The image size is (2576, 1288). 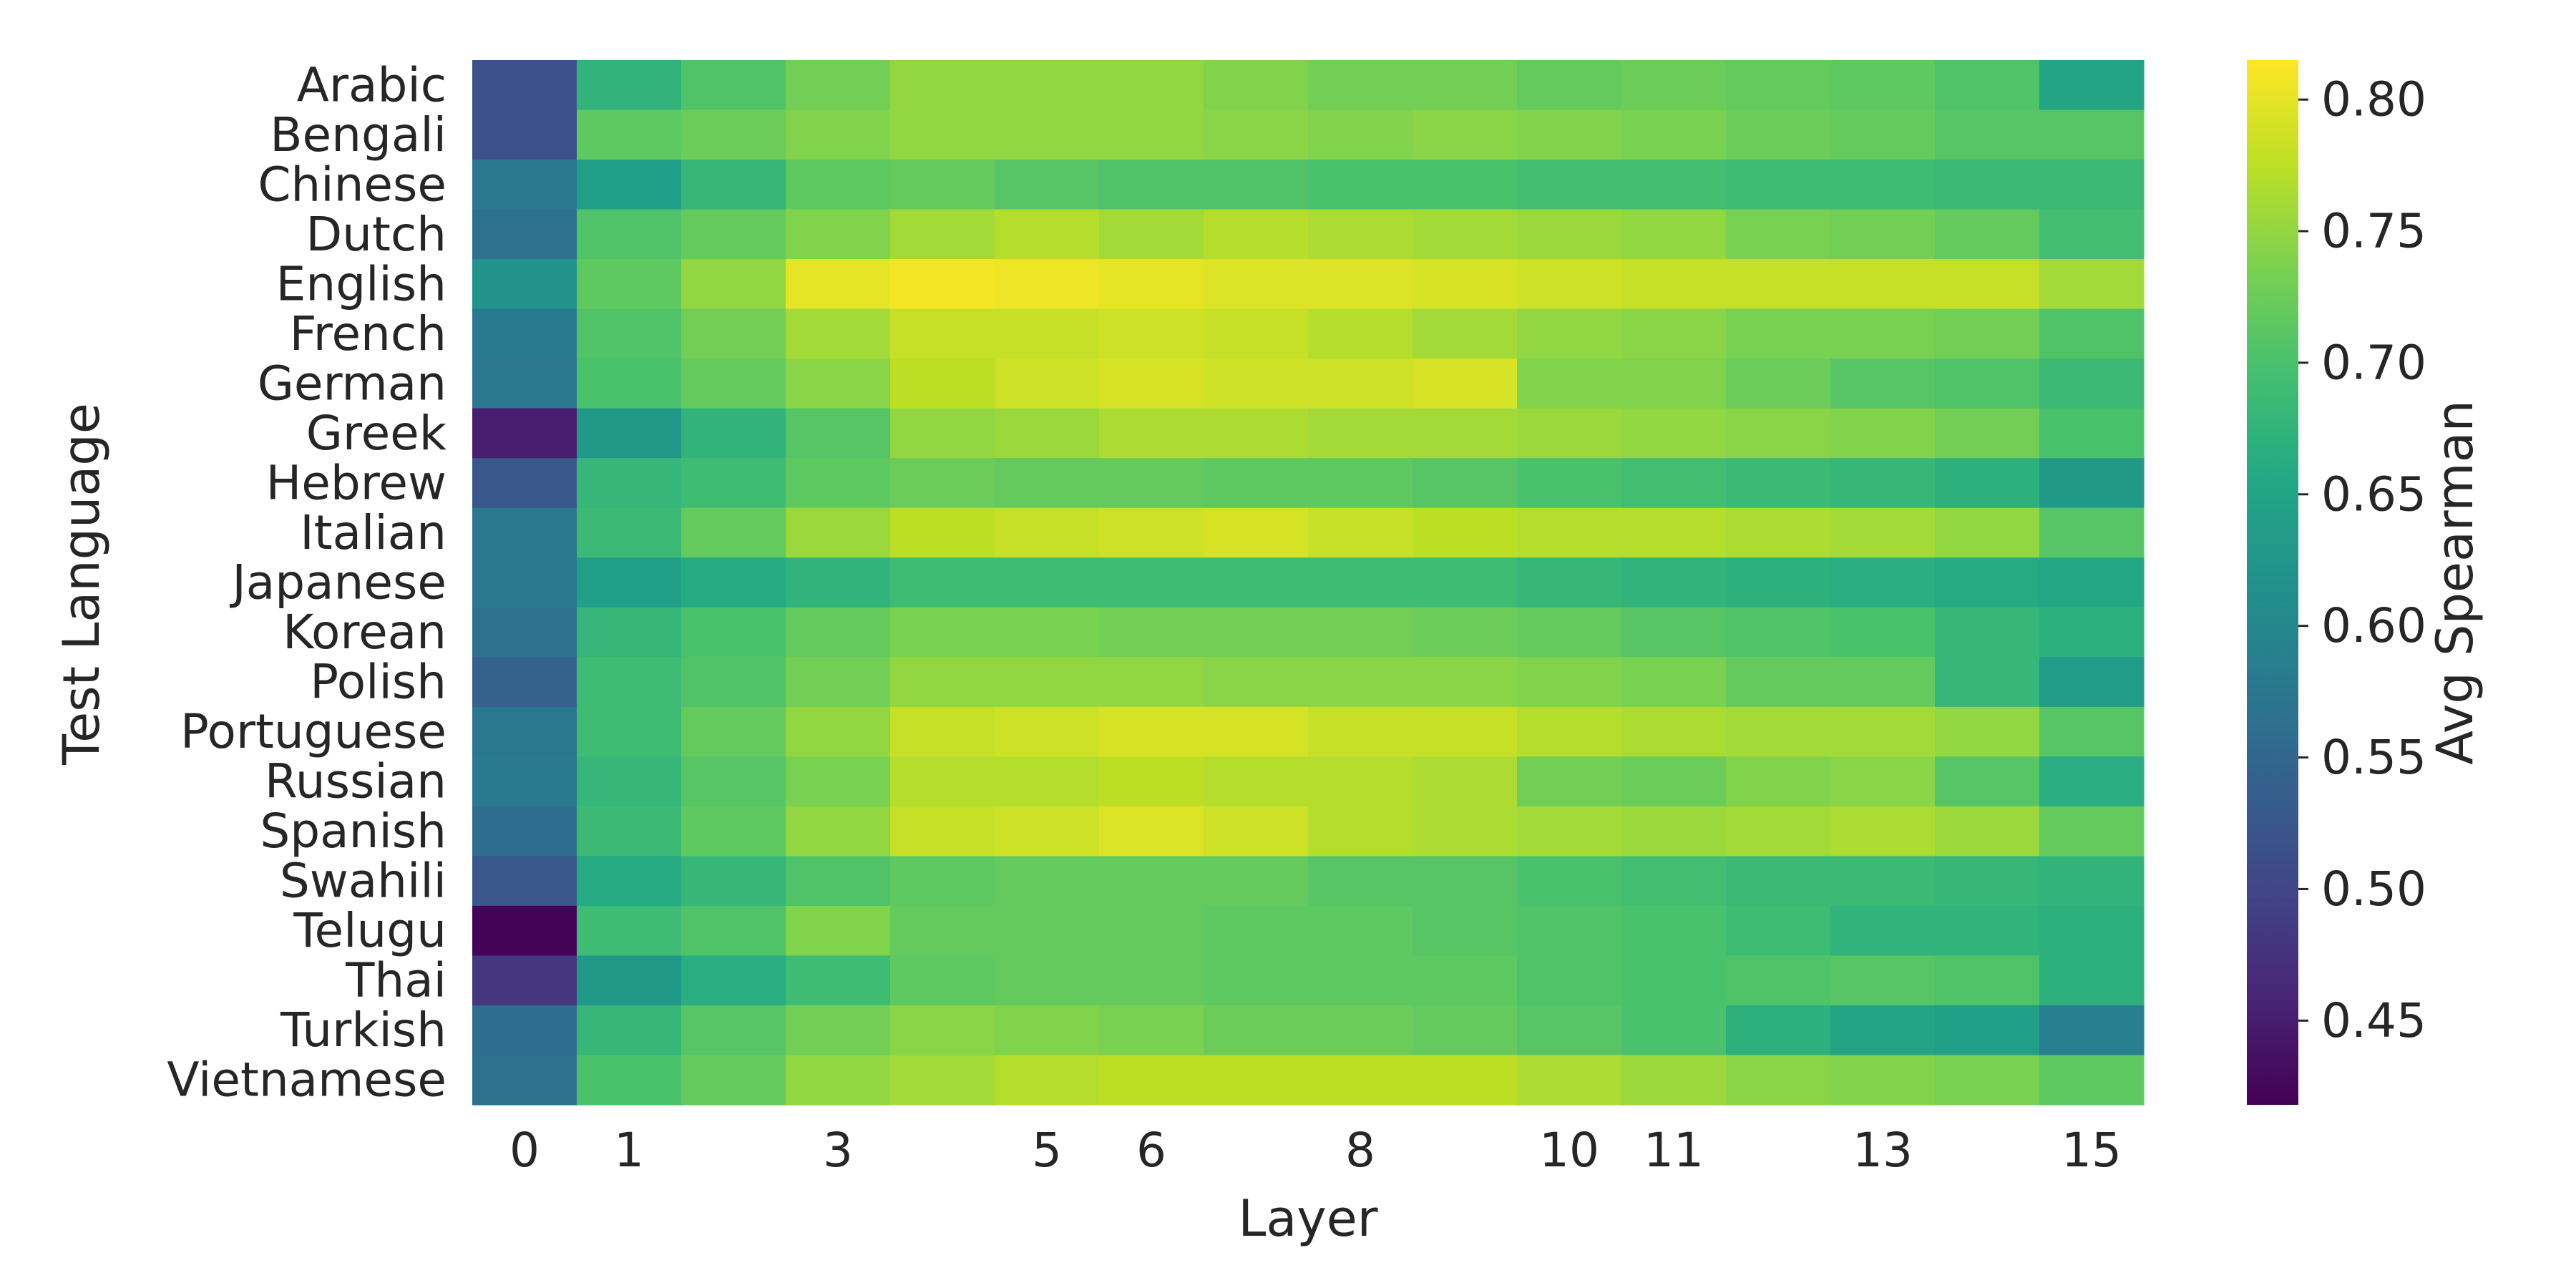 I want to click on x-tick-label: 13, so click(x=1883, y=1150).